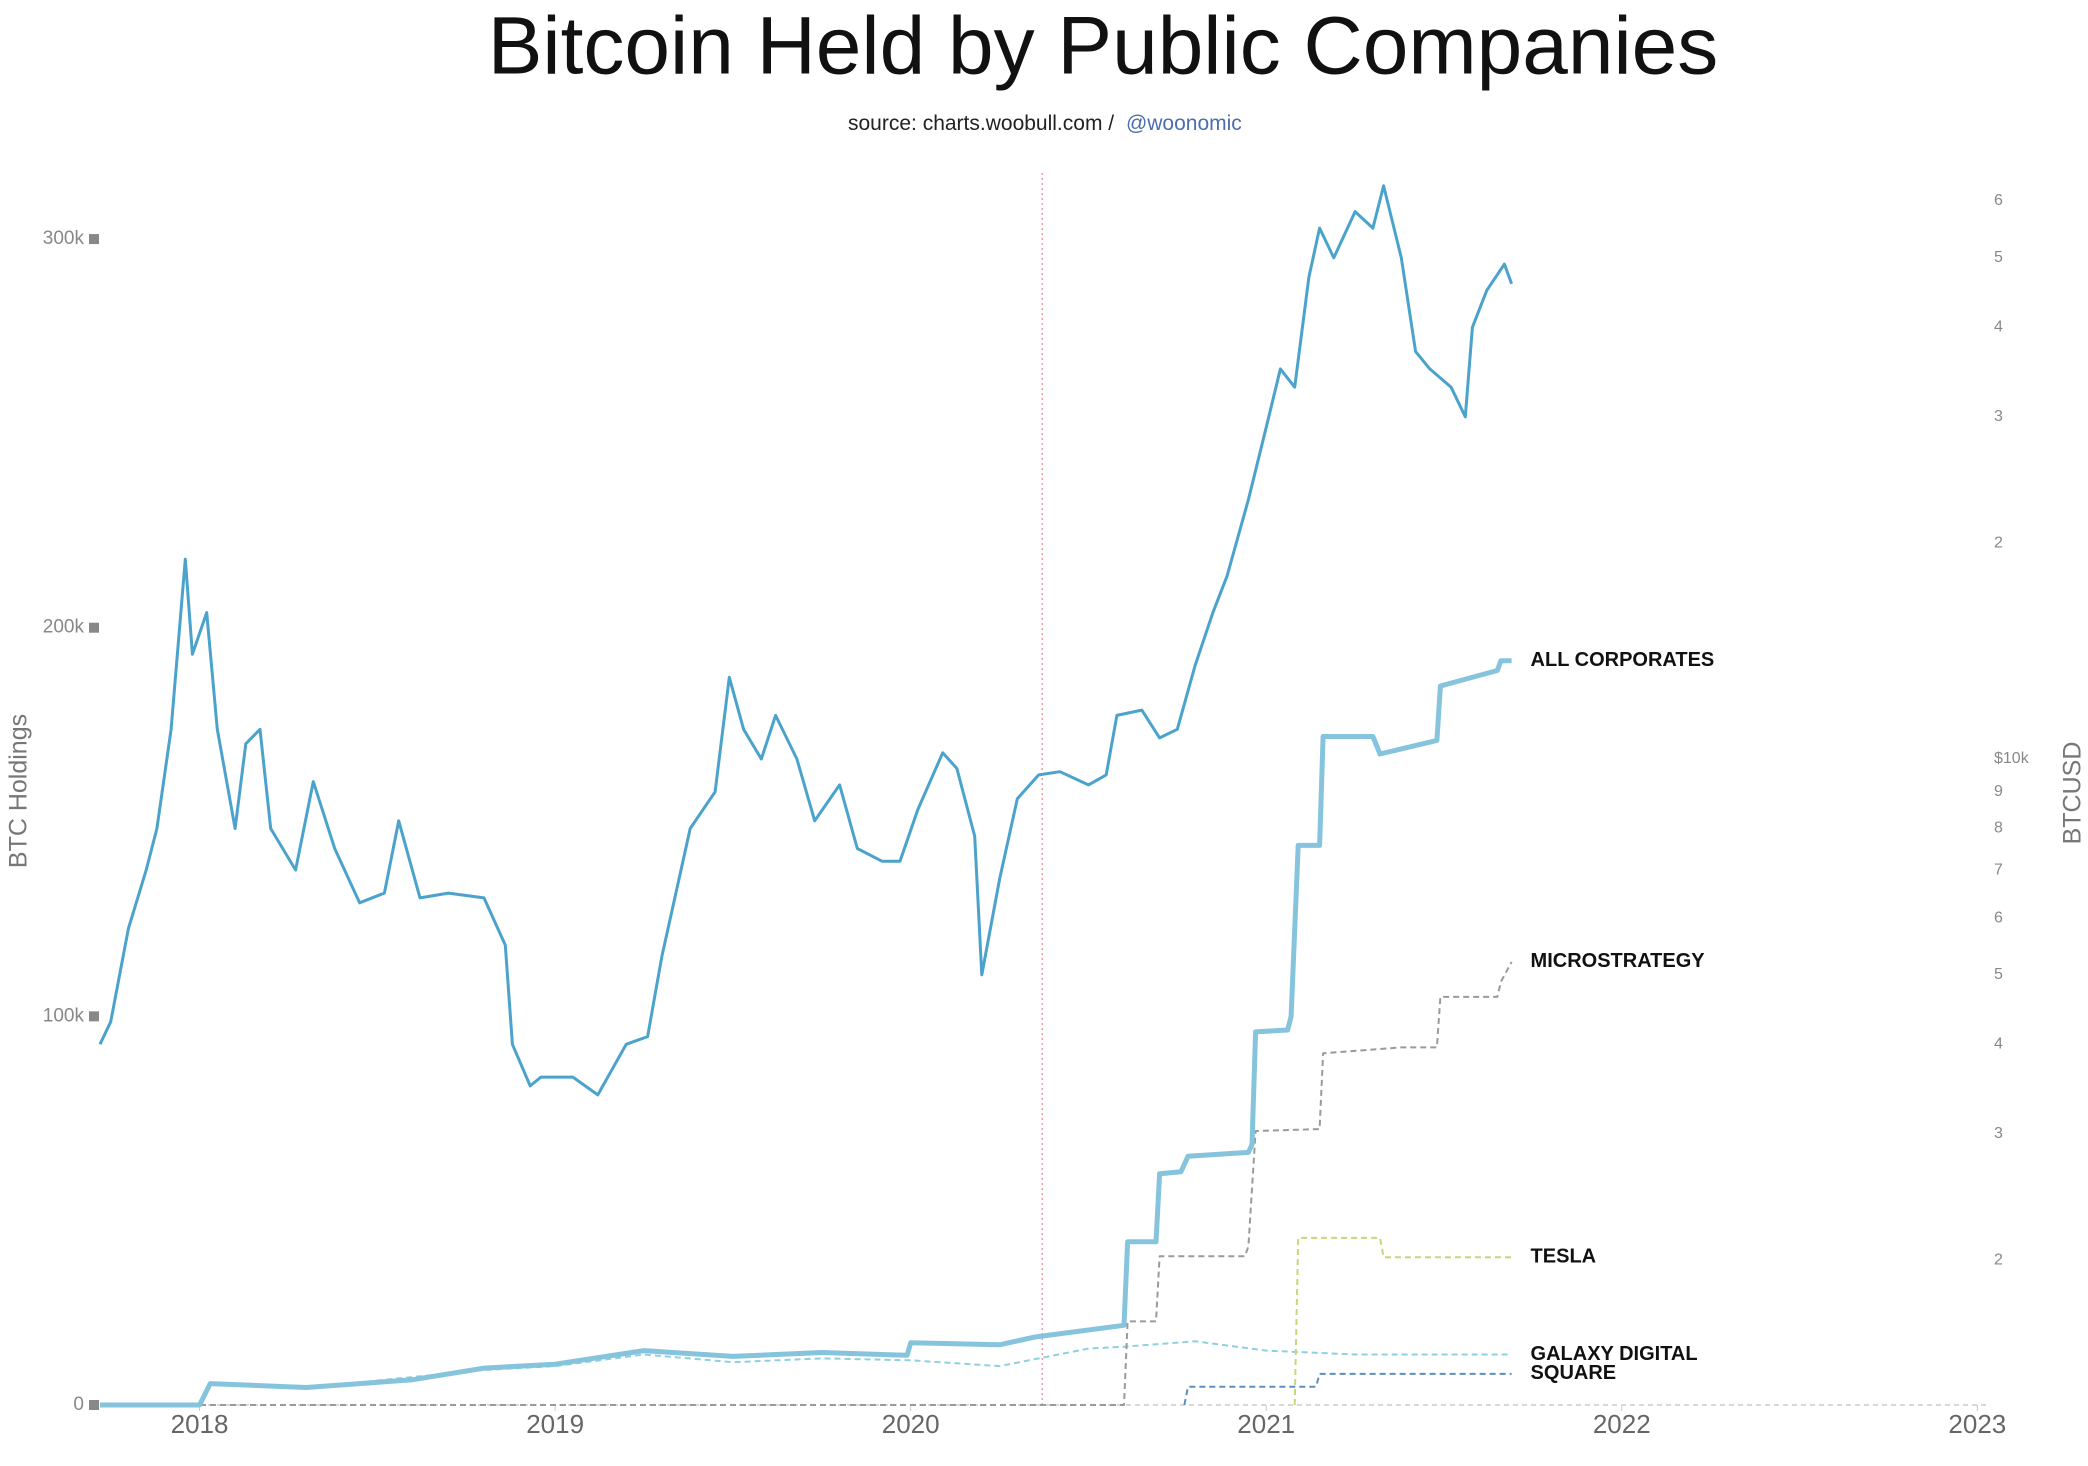 Image resolution: width=2088 pixels, height=1466 pixels. I want to click on series-label: TESLA, so click(1564, 1257).